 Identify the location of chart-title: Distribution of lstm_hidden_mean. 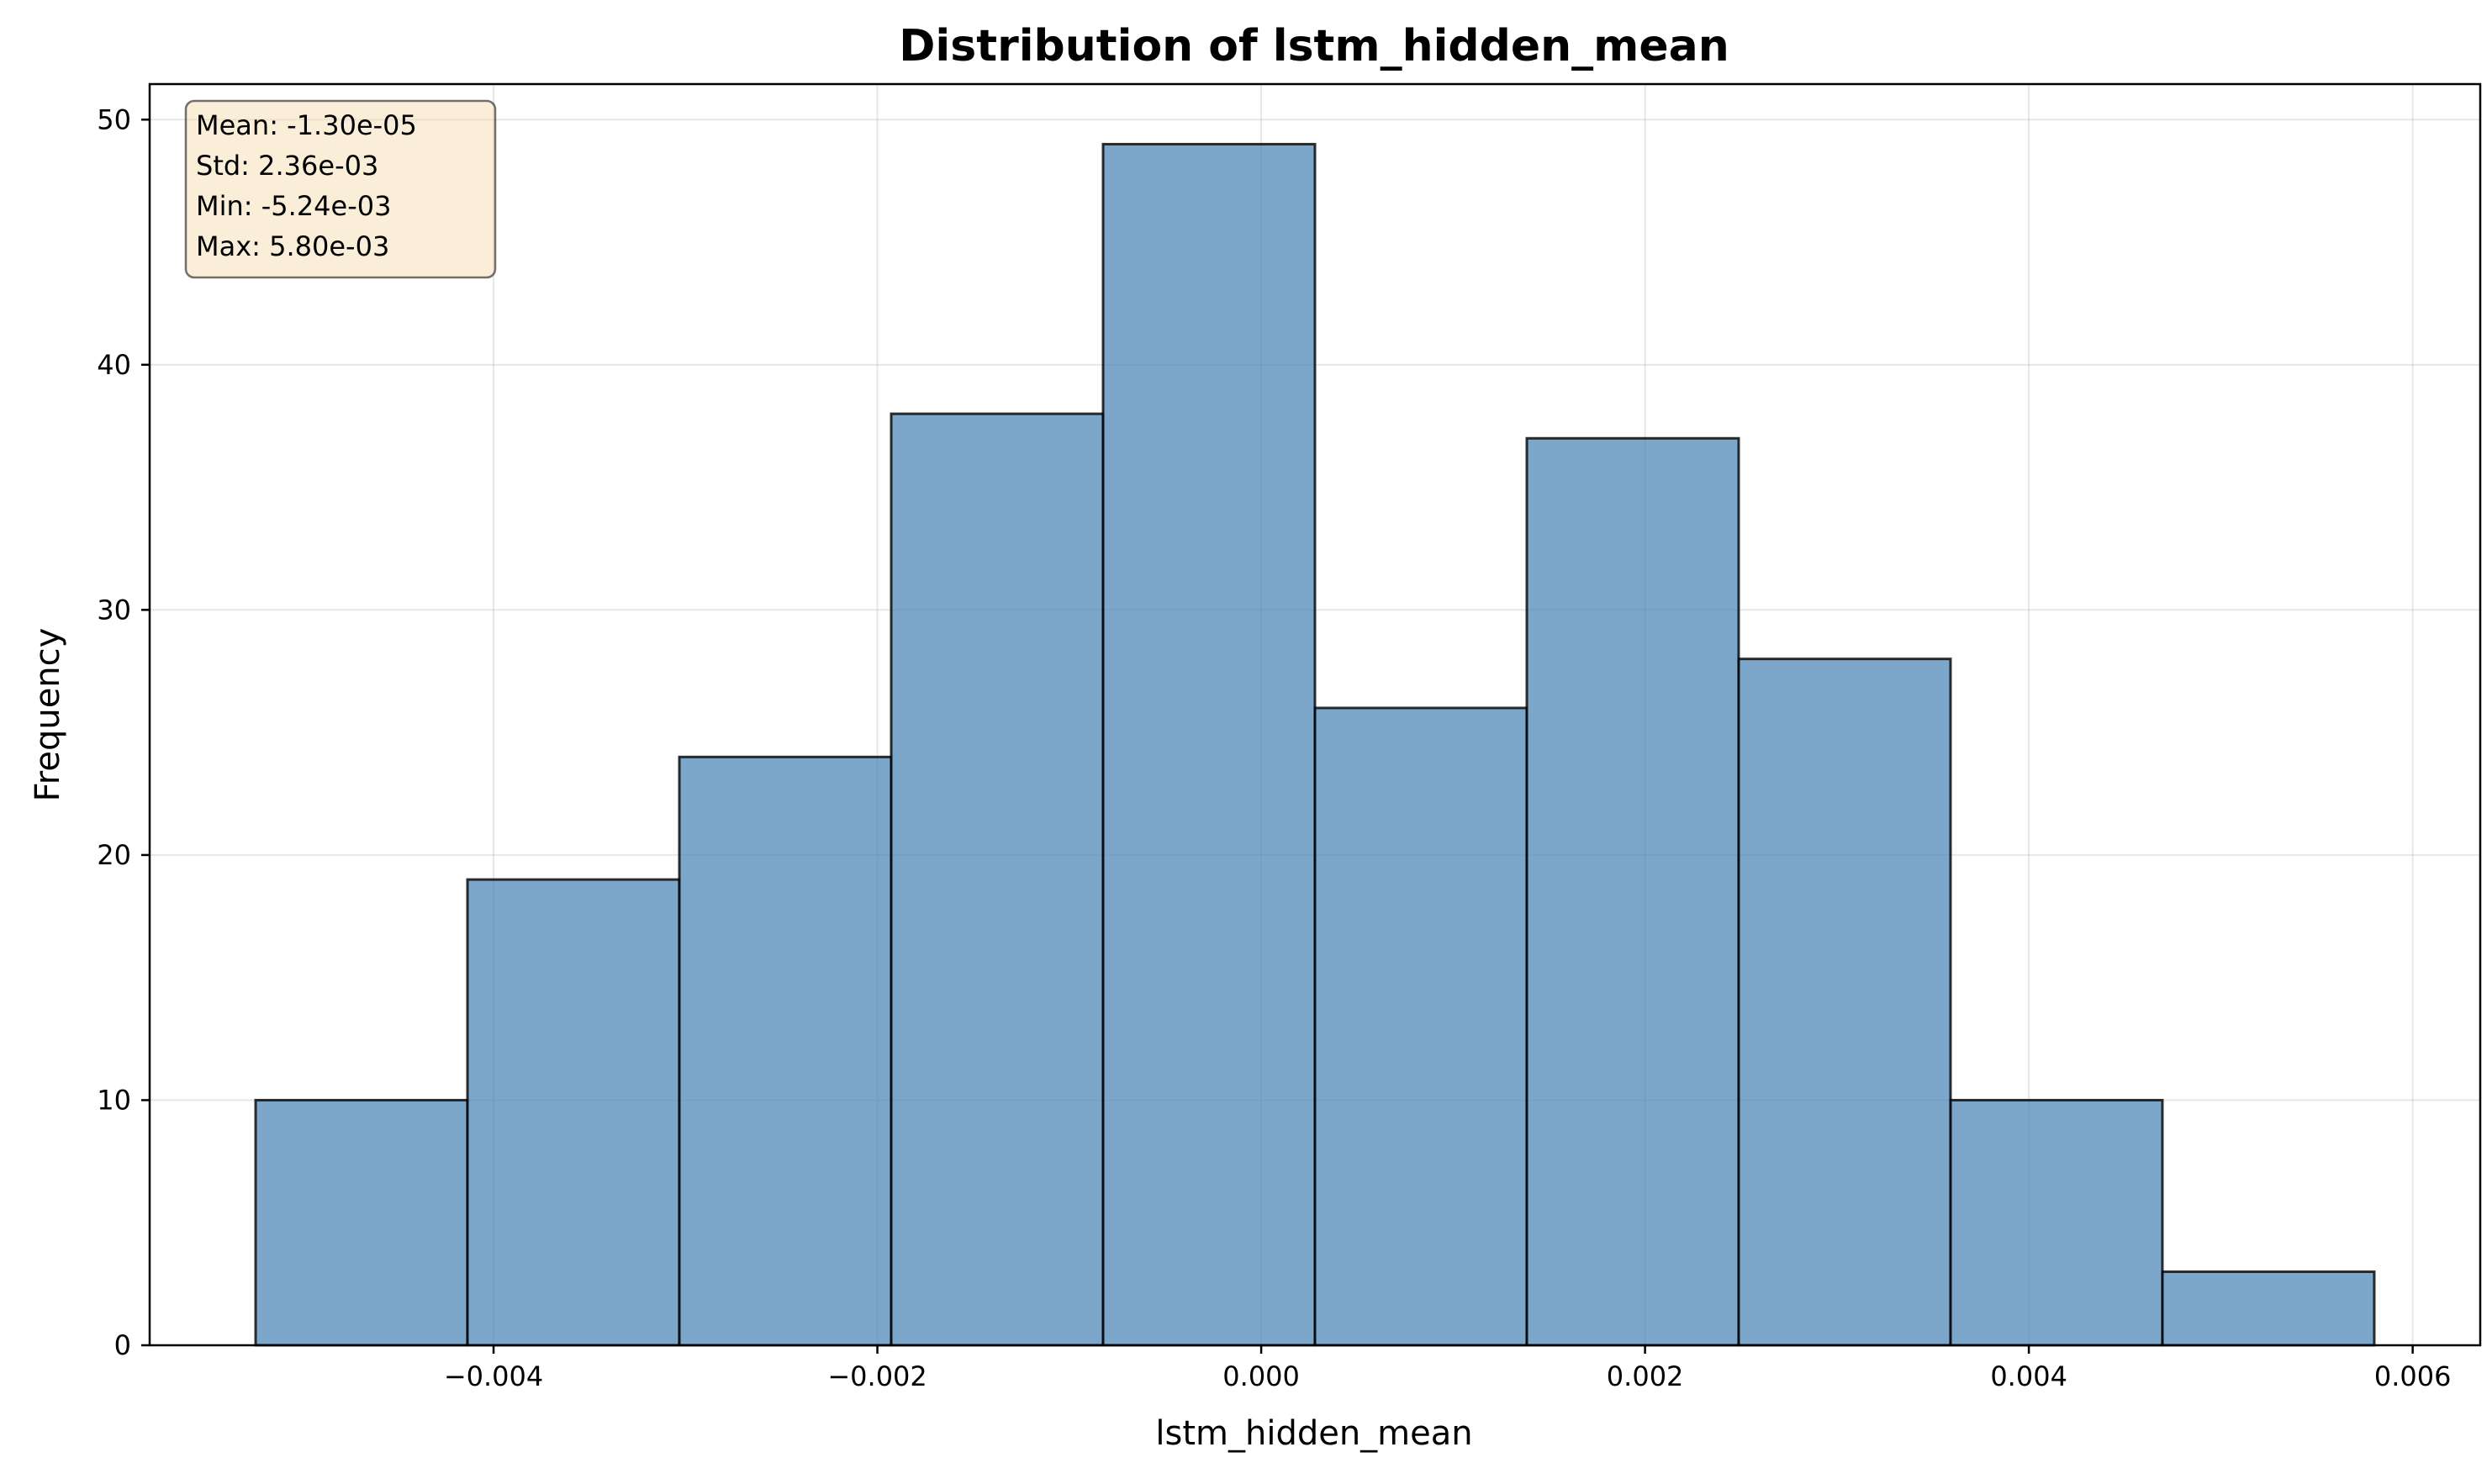
(1314, 46).